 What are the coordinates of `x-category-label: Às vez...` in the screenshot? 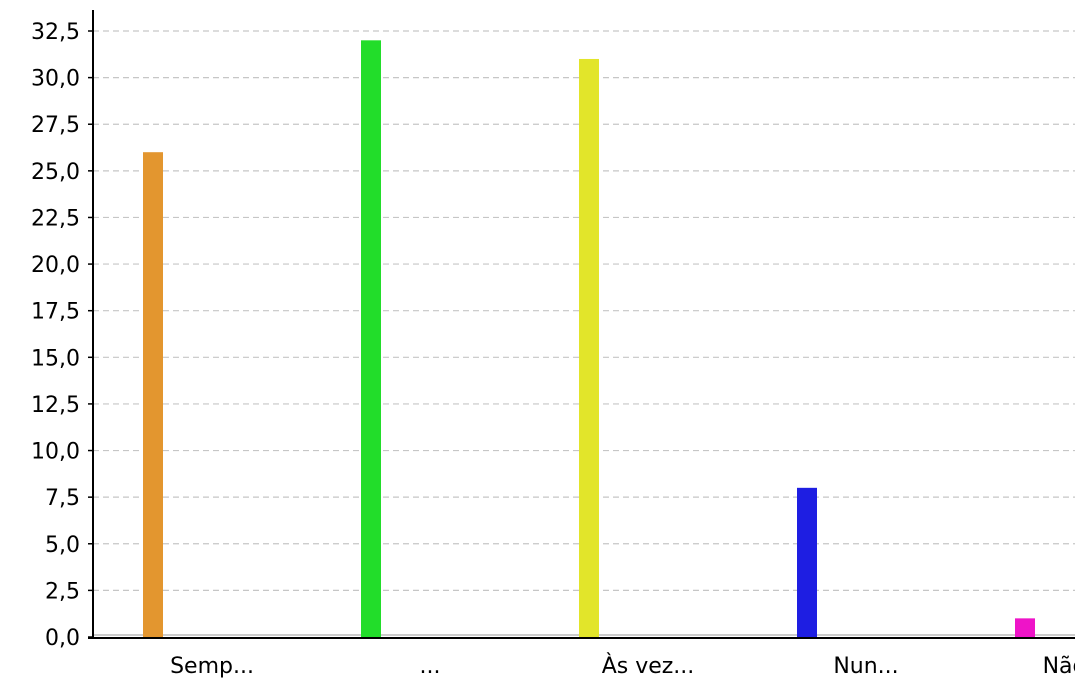 It's located at (648, 666).